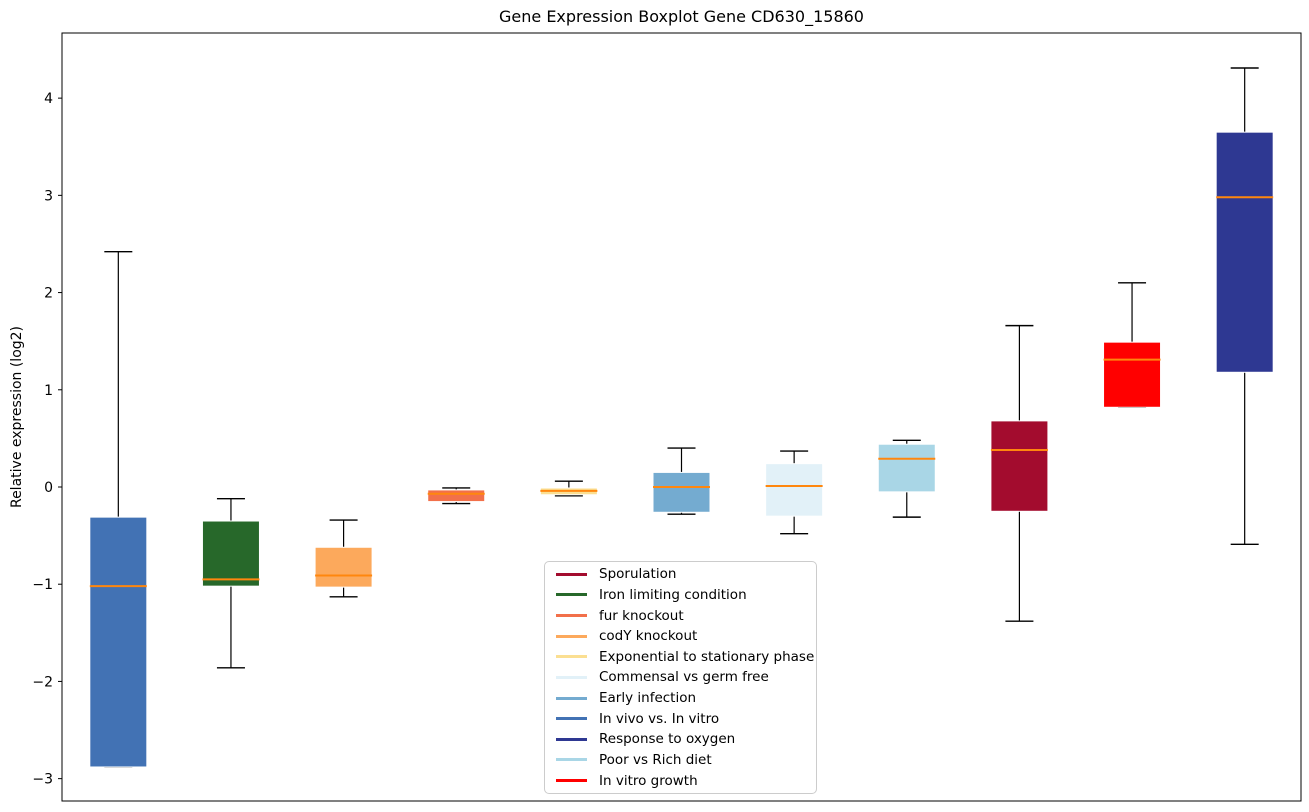 The image size is (1309, 812). I want to click on legend-item-in-vitro-growth: In vitro growth, so click(680, 780).